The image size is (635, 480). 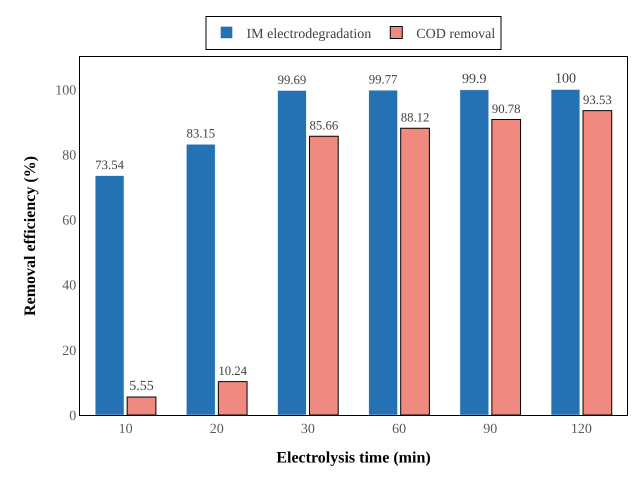 What do you see at coordinates (353, 458) in the screenshot?
I see `x-axis-title: Electrolysis time (min)` at bounding box center [353, 458].